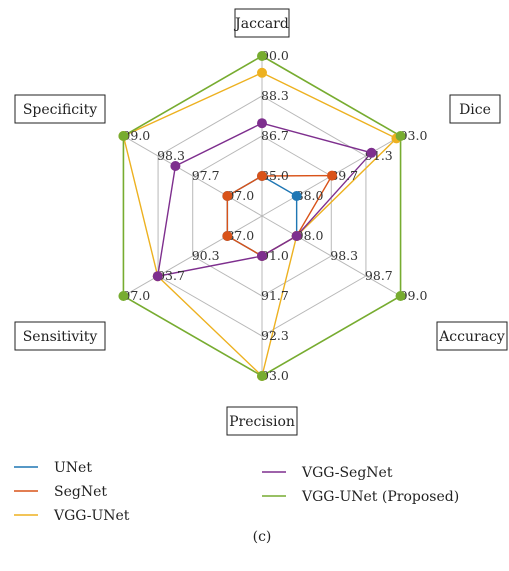 The image size is (509, 571). Describe the element at coordinates (171, 275) in the screenshot. I see `tick-label: 93.7` at that location.